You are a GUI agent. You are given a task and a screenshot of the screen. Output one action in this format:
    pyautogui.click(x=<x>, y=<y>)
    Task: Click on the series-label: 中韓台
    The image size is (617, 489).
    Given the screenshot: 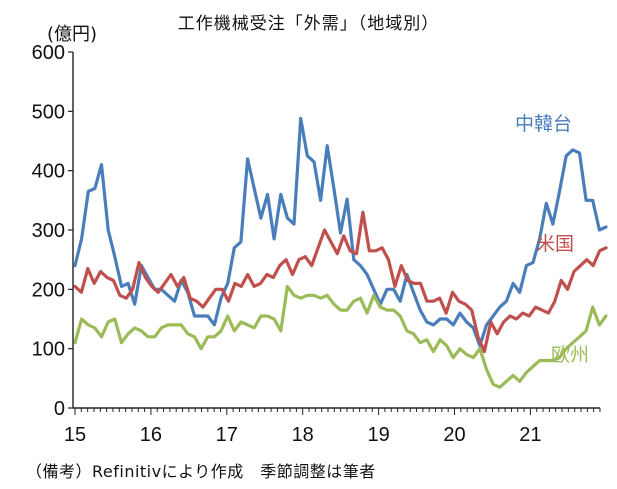 What is the action you would take?
    pyautogui.click(x=543, y=124)
    